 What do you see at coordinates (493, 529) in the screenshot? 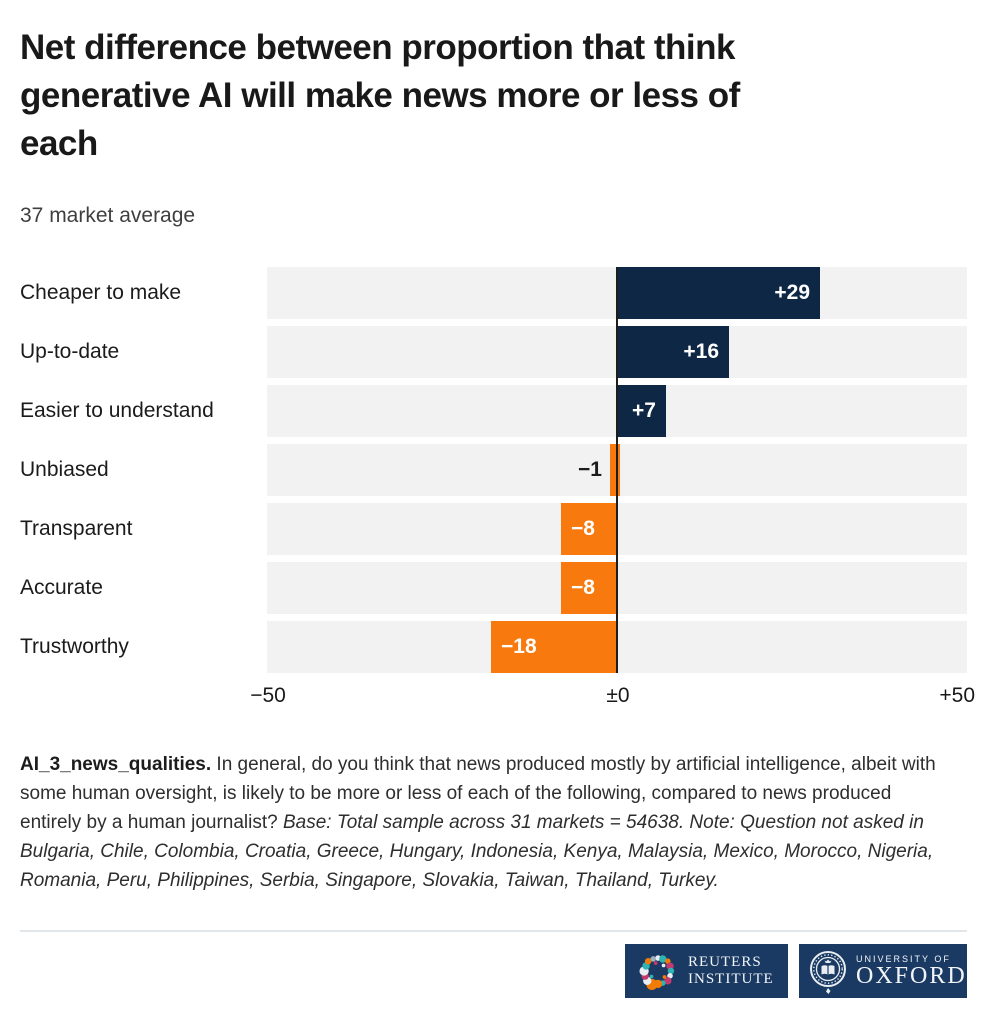
I see `chart-row: Transparent −8` at bounding box center [493, 529].